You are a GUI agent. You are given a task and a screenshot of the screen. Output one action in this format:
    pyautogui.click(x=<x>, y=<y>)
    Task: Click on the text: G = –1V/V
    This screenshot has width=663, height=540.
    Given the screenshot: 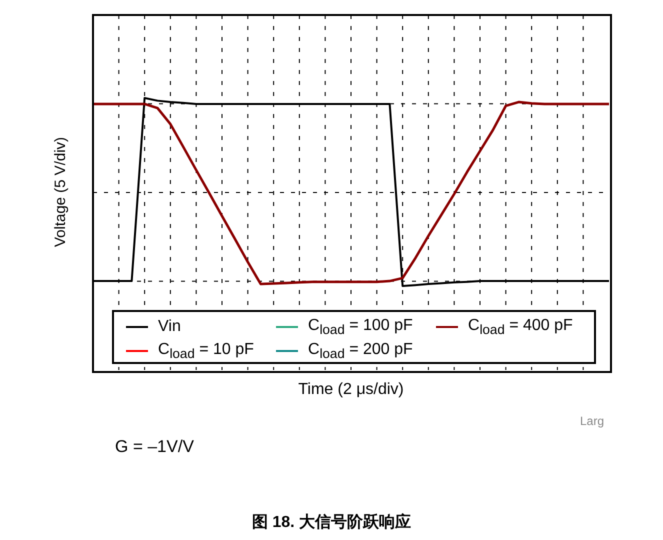 What is the action you would take?
    pyautogui.click(x=154, y=447)
    